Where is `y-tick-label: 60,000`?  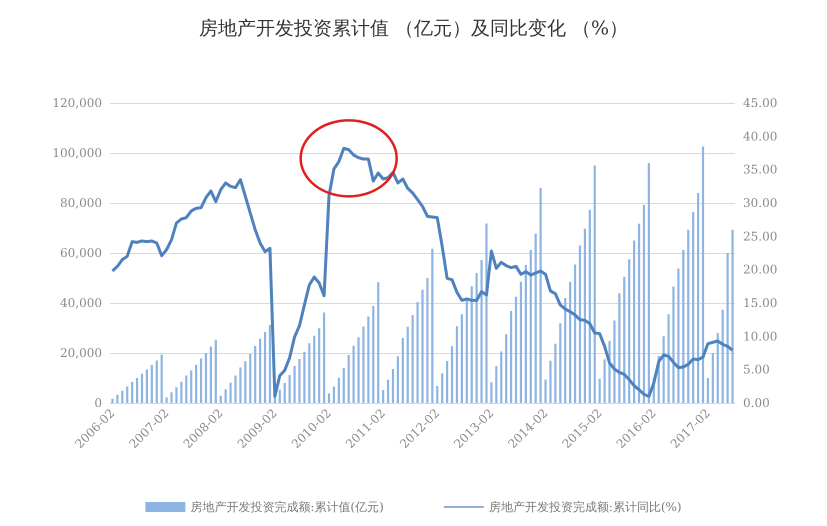
y-tick-label: 60,000 is located at coordinates (81, 253).